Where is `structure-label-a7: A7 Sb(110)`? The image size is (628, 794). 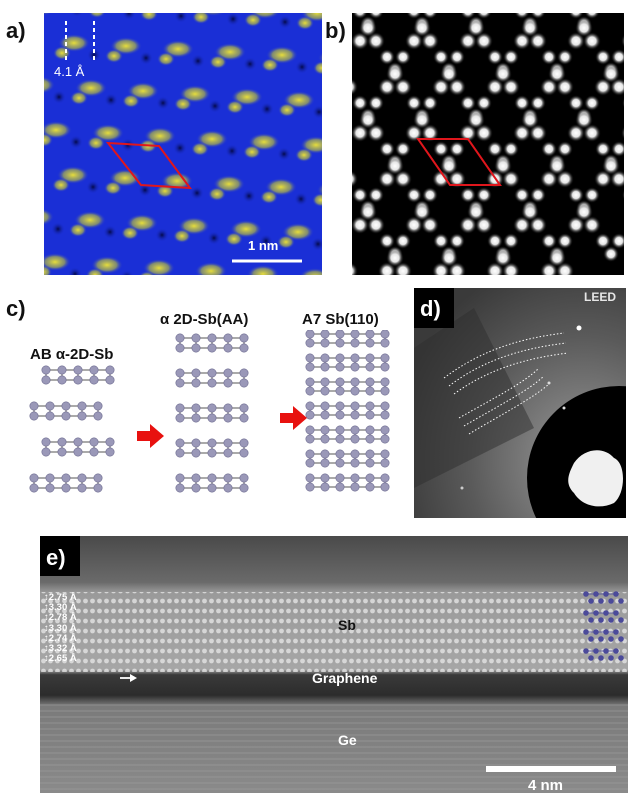 structure-label-a7: A7 Sb(110) is located at coordinates (340, 319).